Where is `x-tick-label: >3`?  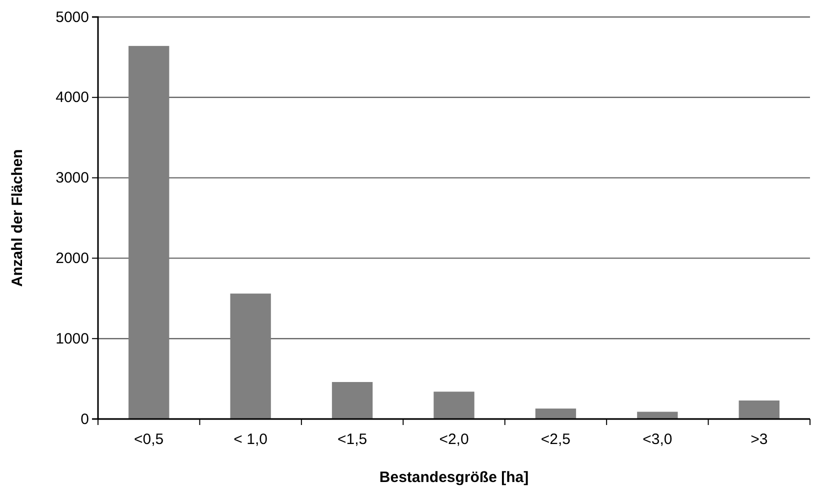 x-tick-label: >3 is located at coordinates (759, 439).